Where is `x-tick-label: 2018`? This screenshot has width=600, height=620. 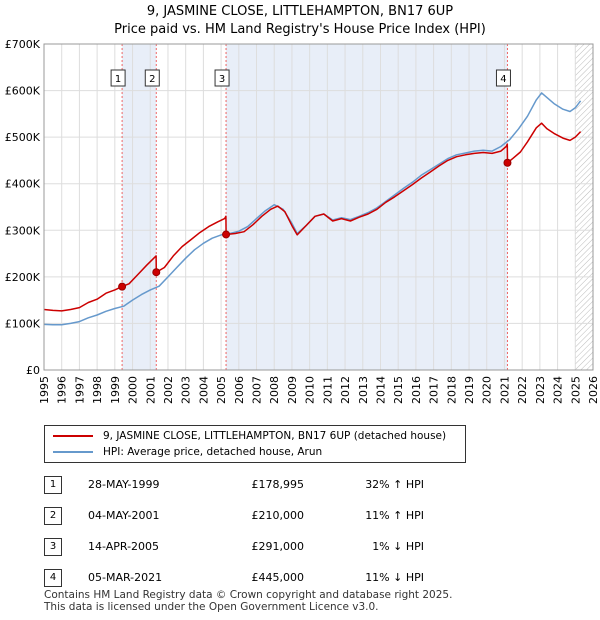
x-tick-label: 2018 is located at coordinates (451, 390).